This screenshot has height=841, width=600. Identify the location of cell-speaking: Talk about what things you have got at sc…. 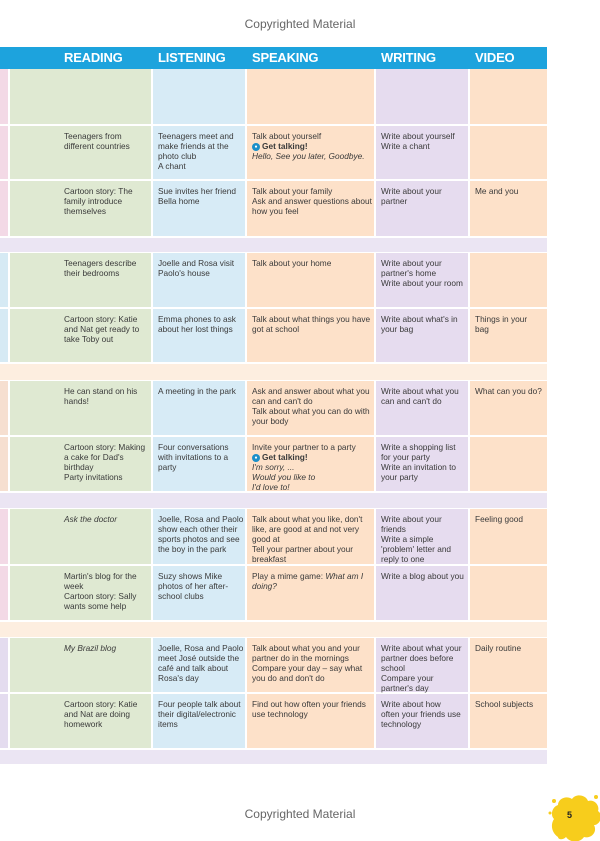
(311, 324).